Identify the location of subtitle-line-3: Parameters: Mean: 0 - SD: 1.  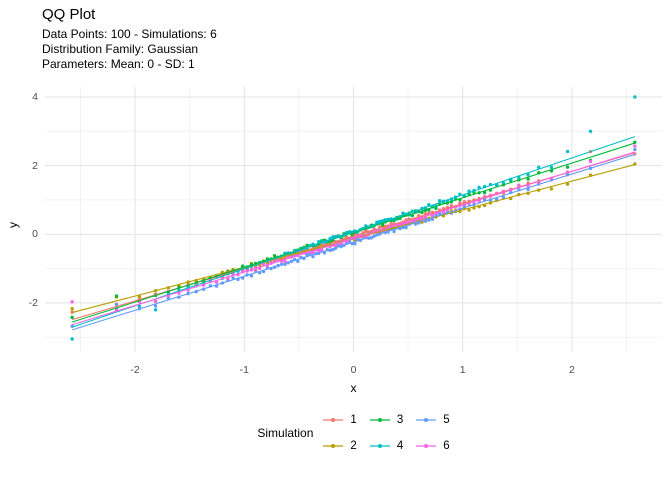
(118, 64).